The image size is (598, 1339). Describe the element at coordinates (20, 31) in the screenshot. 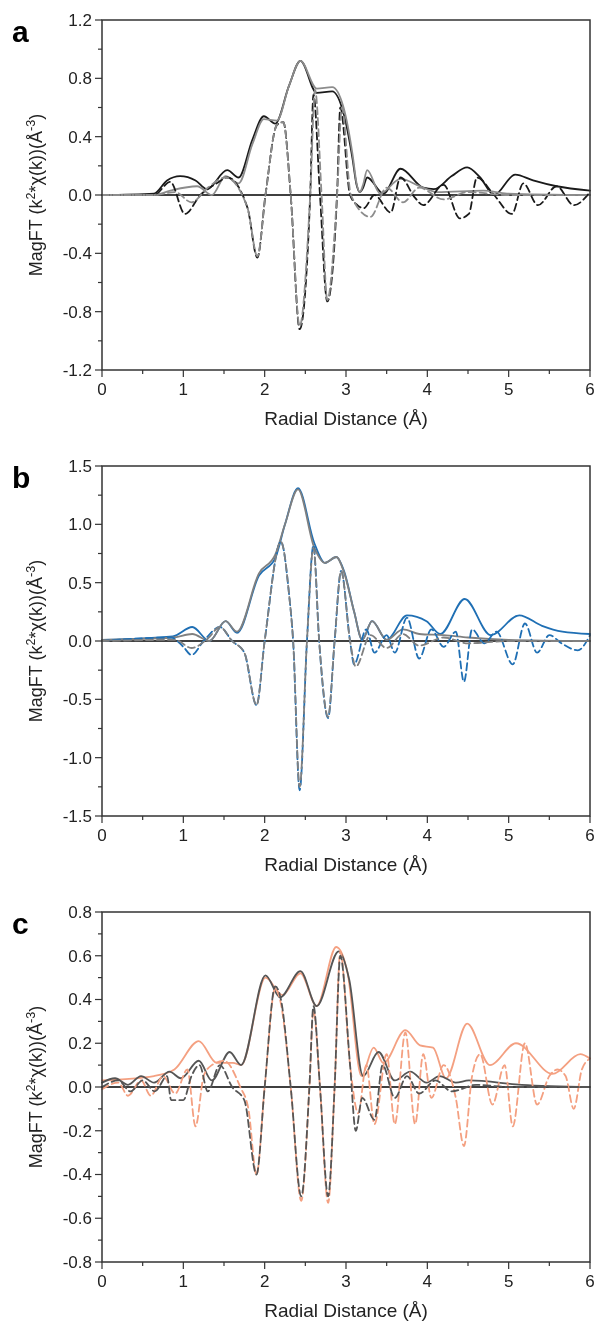

I see `chart-title: a` at that location.